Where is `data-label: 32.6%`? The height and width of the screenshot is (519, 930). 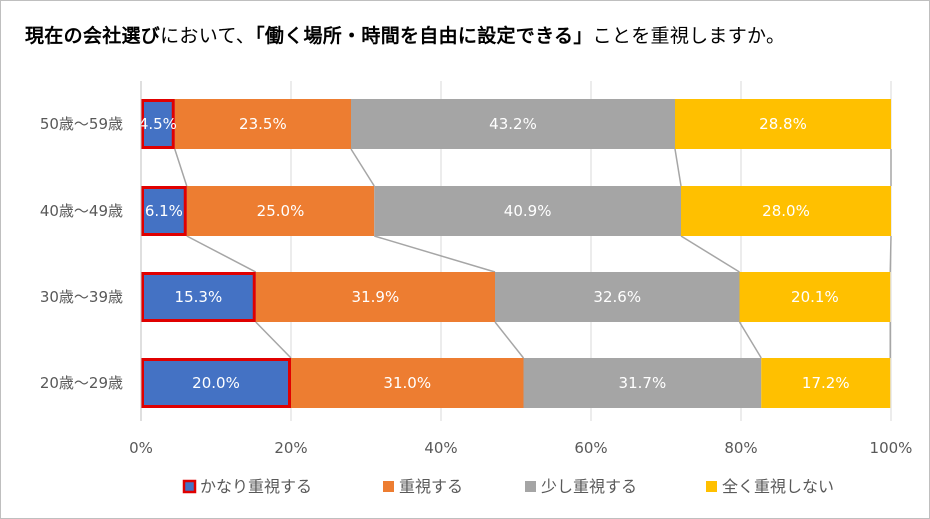
data-label: 32.6% is located at coordinates (617, 297).